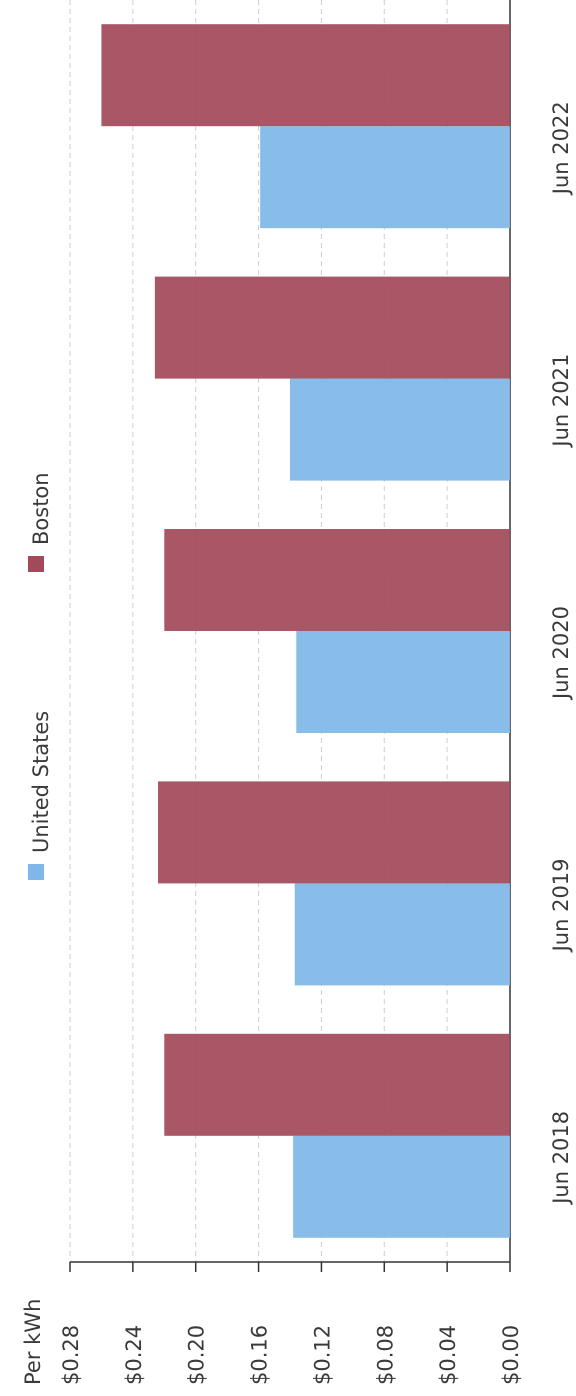 The width and height of the screenshot is (576, 1396). Describe the element at coordinates (561, 1158) in the screenshot. I see `category-tick-label: Jun 2018` at that location.